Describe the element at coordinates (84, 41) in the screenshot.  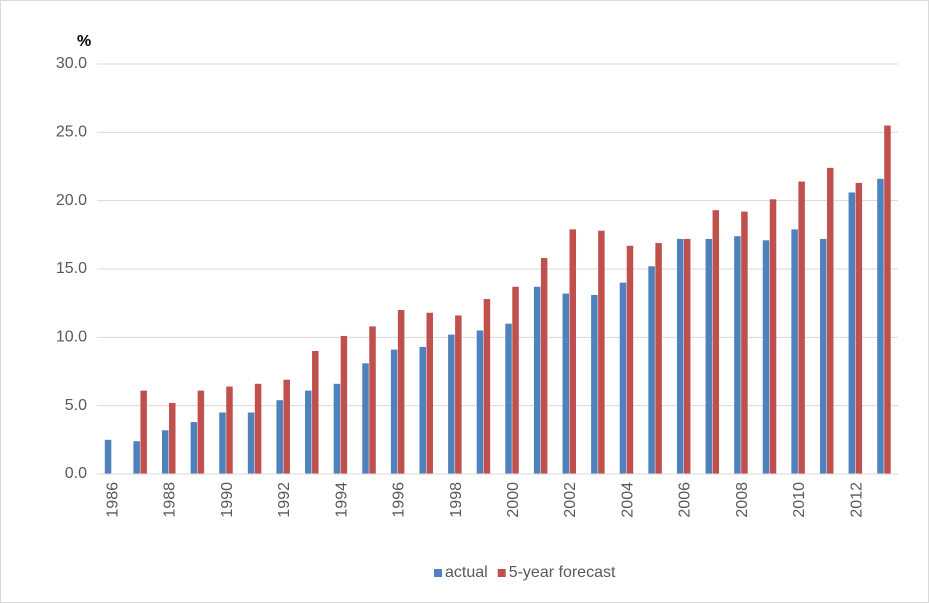
I see `y-axis-label: %` at that location.